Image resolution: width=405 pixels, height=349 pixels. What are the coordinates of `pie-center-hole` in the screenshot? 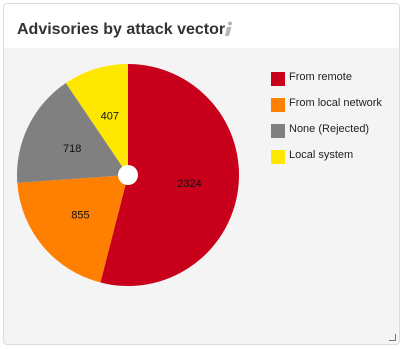 It's located at (128, 175).